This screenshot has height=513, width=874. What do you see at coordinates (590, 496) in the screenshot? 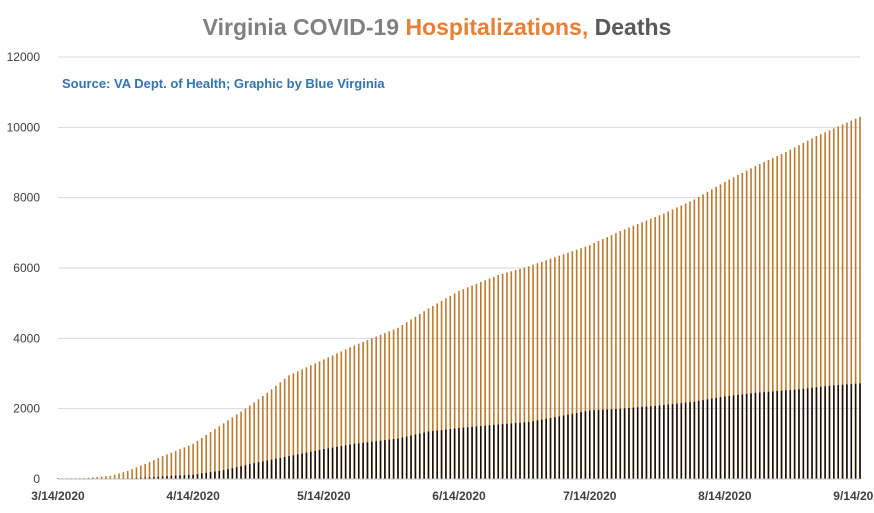
I see `x-tick-label: 7/14/2020` at bounding box center [590, 496].